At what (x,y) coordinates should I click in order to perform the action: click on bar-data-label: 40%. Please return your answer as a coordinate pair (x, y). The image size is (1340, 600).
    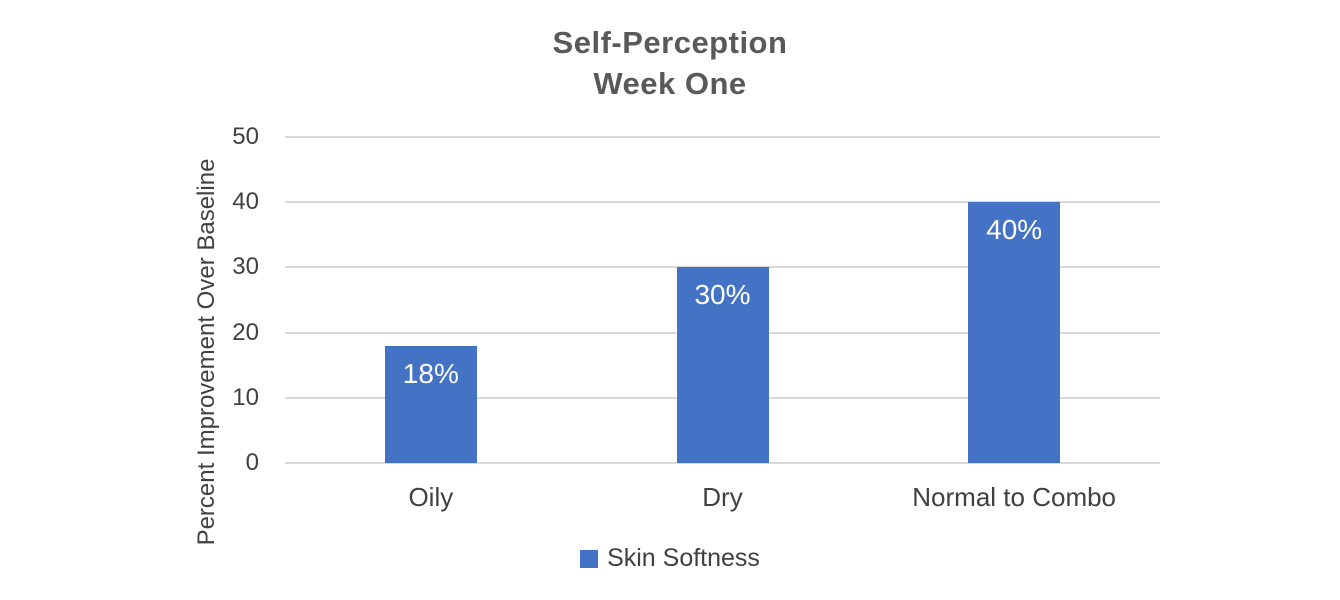
    Looking at the image, I should click on (1014, 230).